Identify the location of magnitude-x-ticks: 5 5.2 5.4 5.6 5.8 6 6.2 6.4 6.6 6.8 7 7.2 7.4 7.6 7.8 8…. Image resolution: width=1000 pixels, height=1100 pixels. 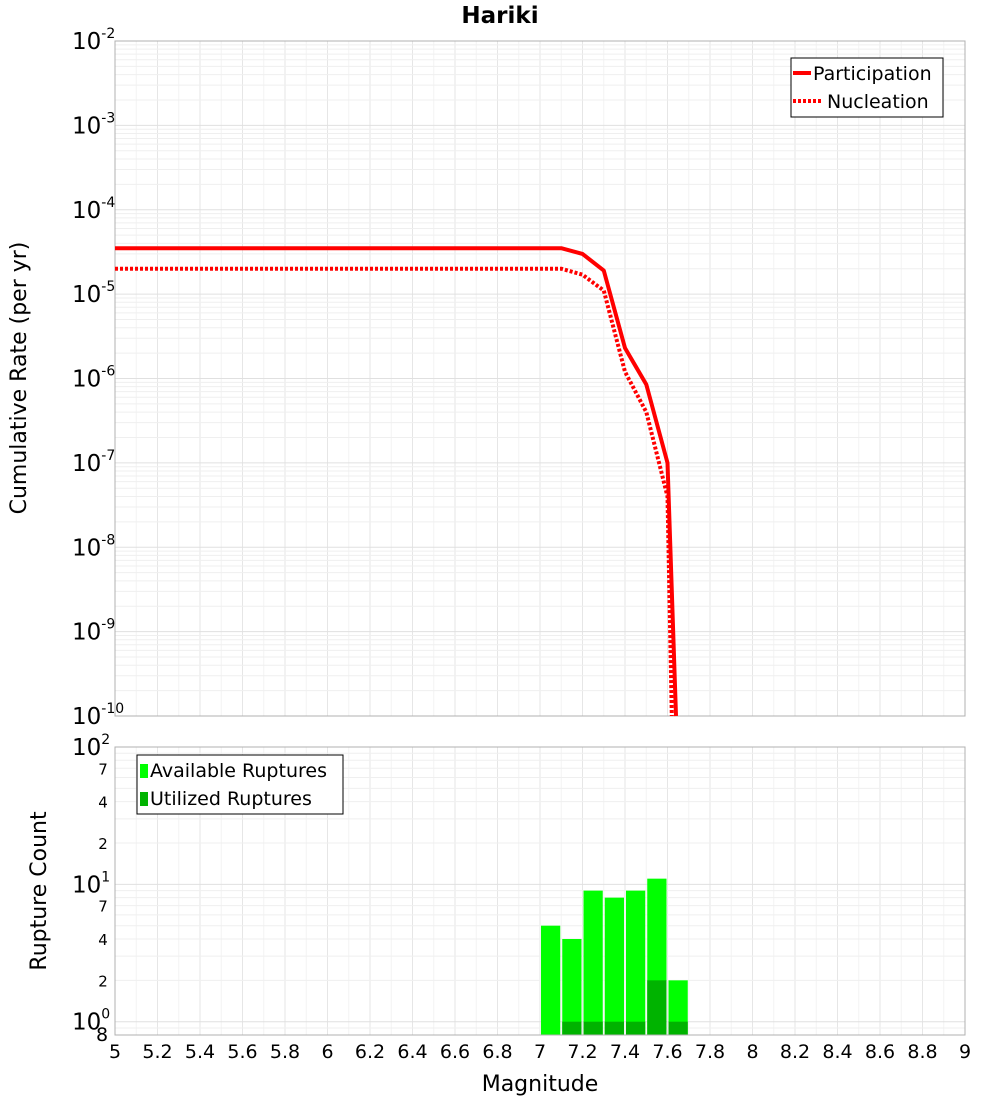
(540, 1052).